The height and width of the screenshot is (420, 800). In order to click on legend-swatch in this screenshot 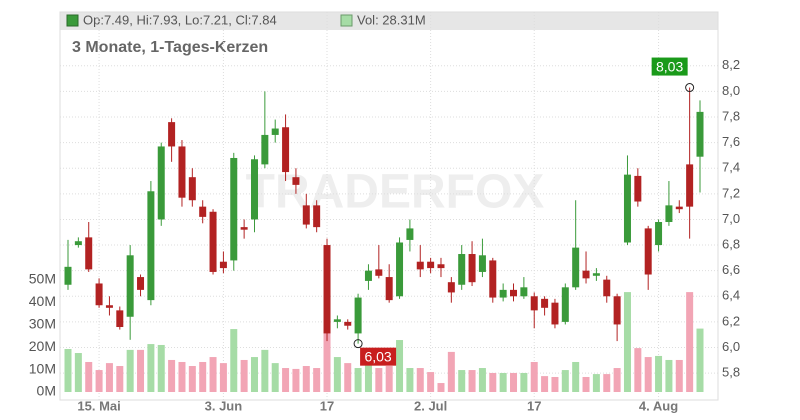, I will do `click(72, 20)`.